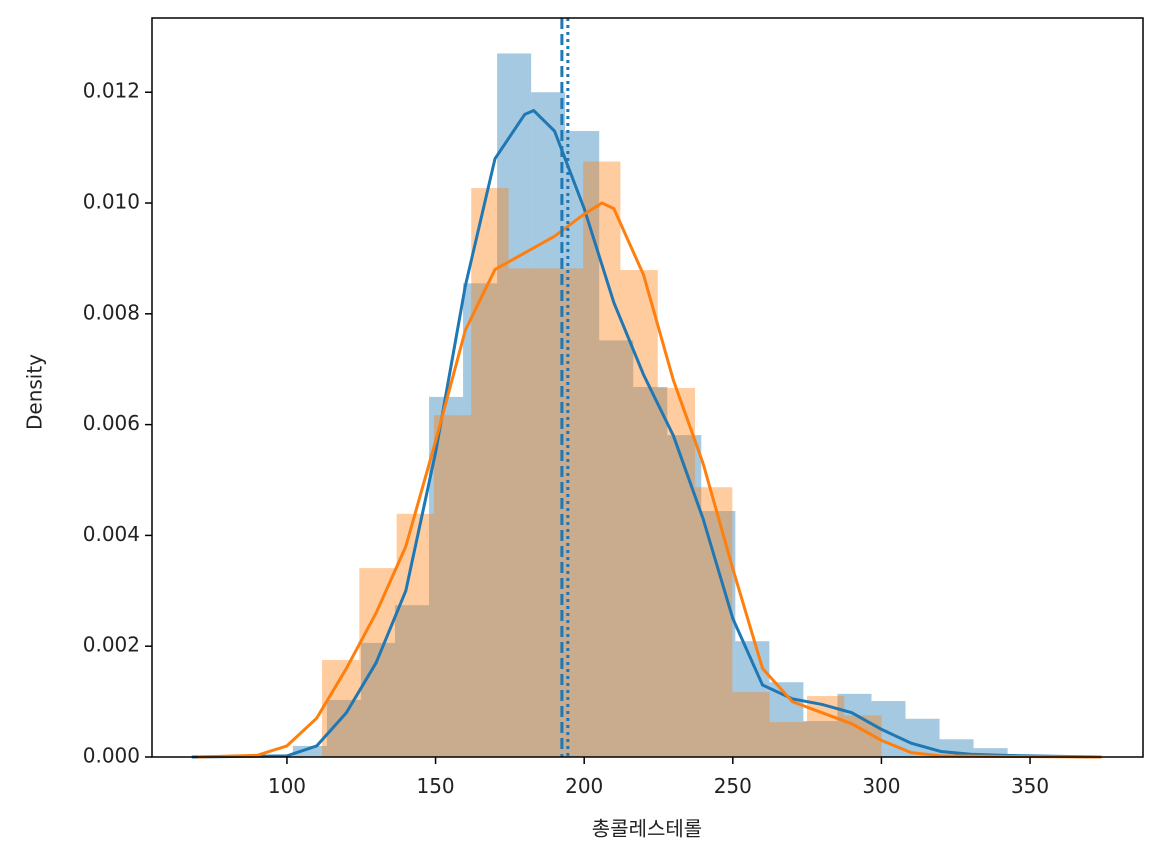  What do you see at coordinates (647, 829) in the screenshot?
I see `x-axis-label: 총콜레스테롤` at bounding box center [647, 829].